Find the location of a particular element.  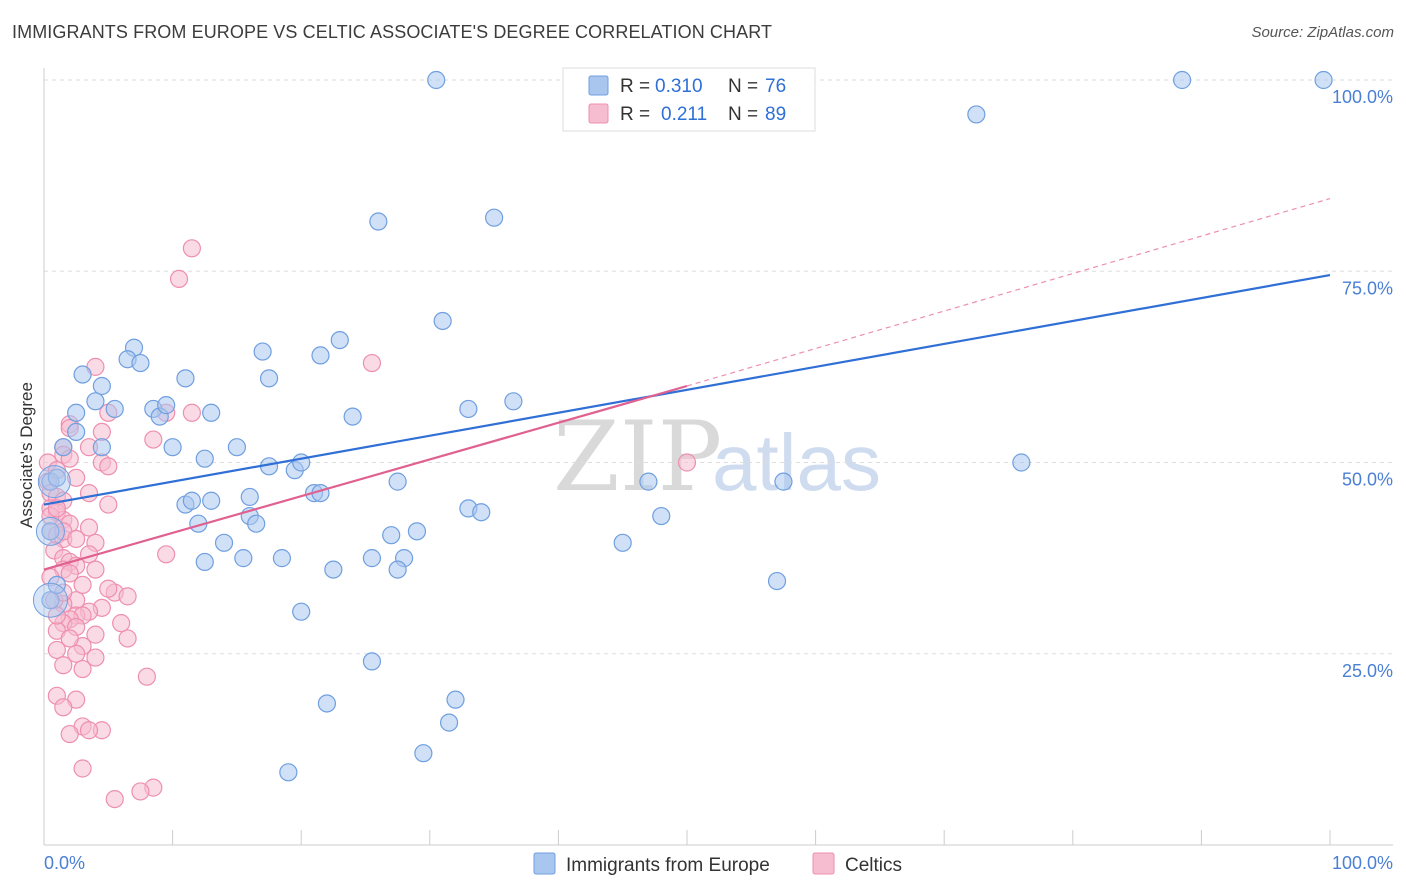

legend-n-value-blue: 76 is located at coordinates (775, 86).